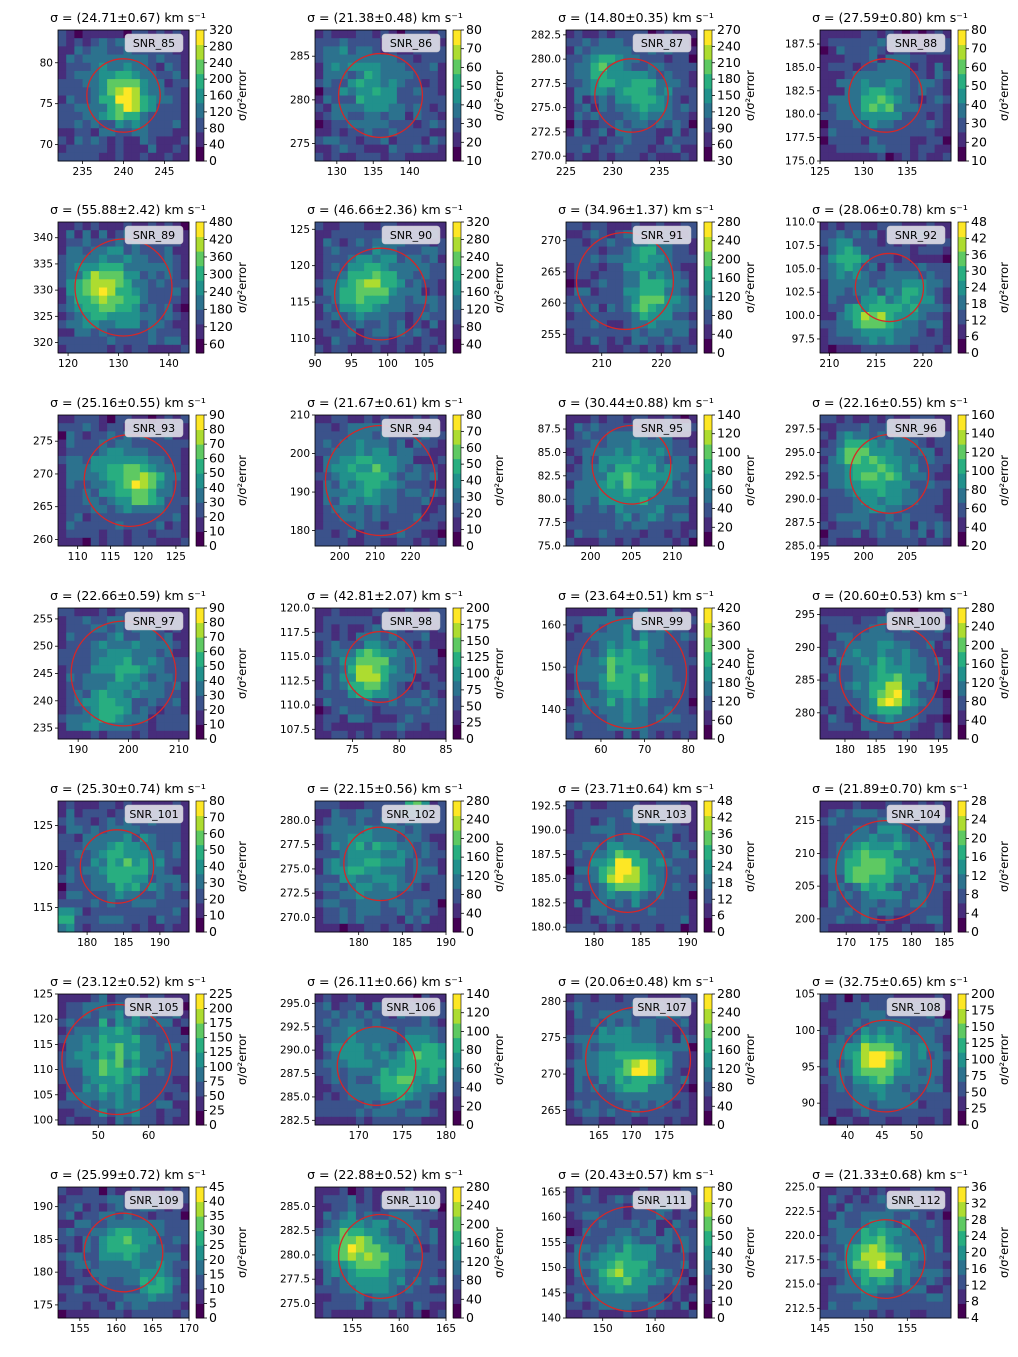 The width and height of the screenshot is (1018, 1357). What do you see at coordinates (876, 750) in the screenshot?
I see `x-tick-label: 185` at bounding box center [876, 750].